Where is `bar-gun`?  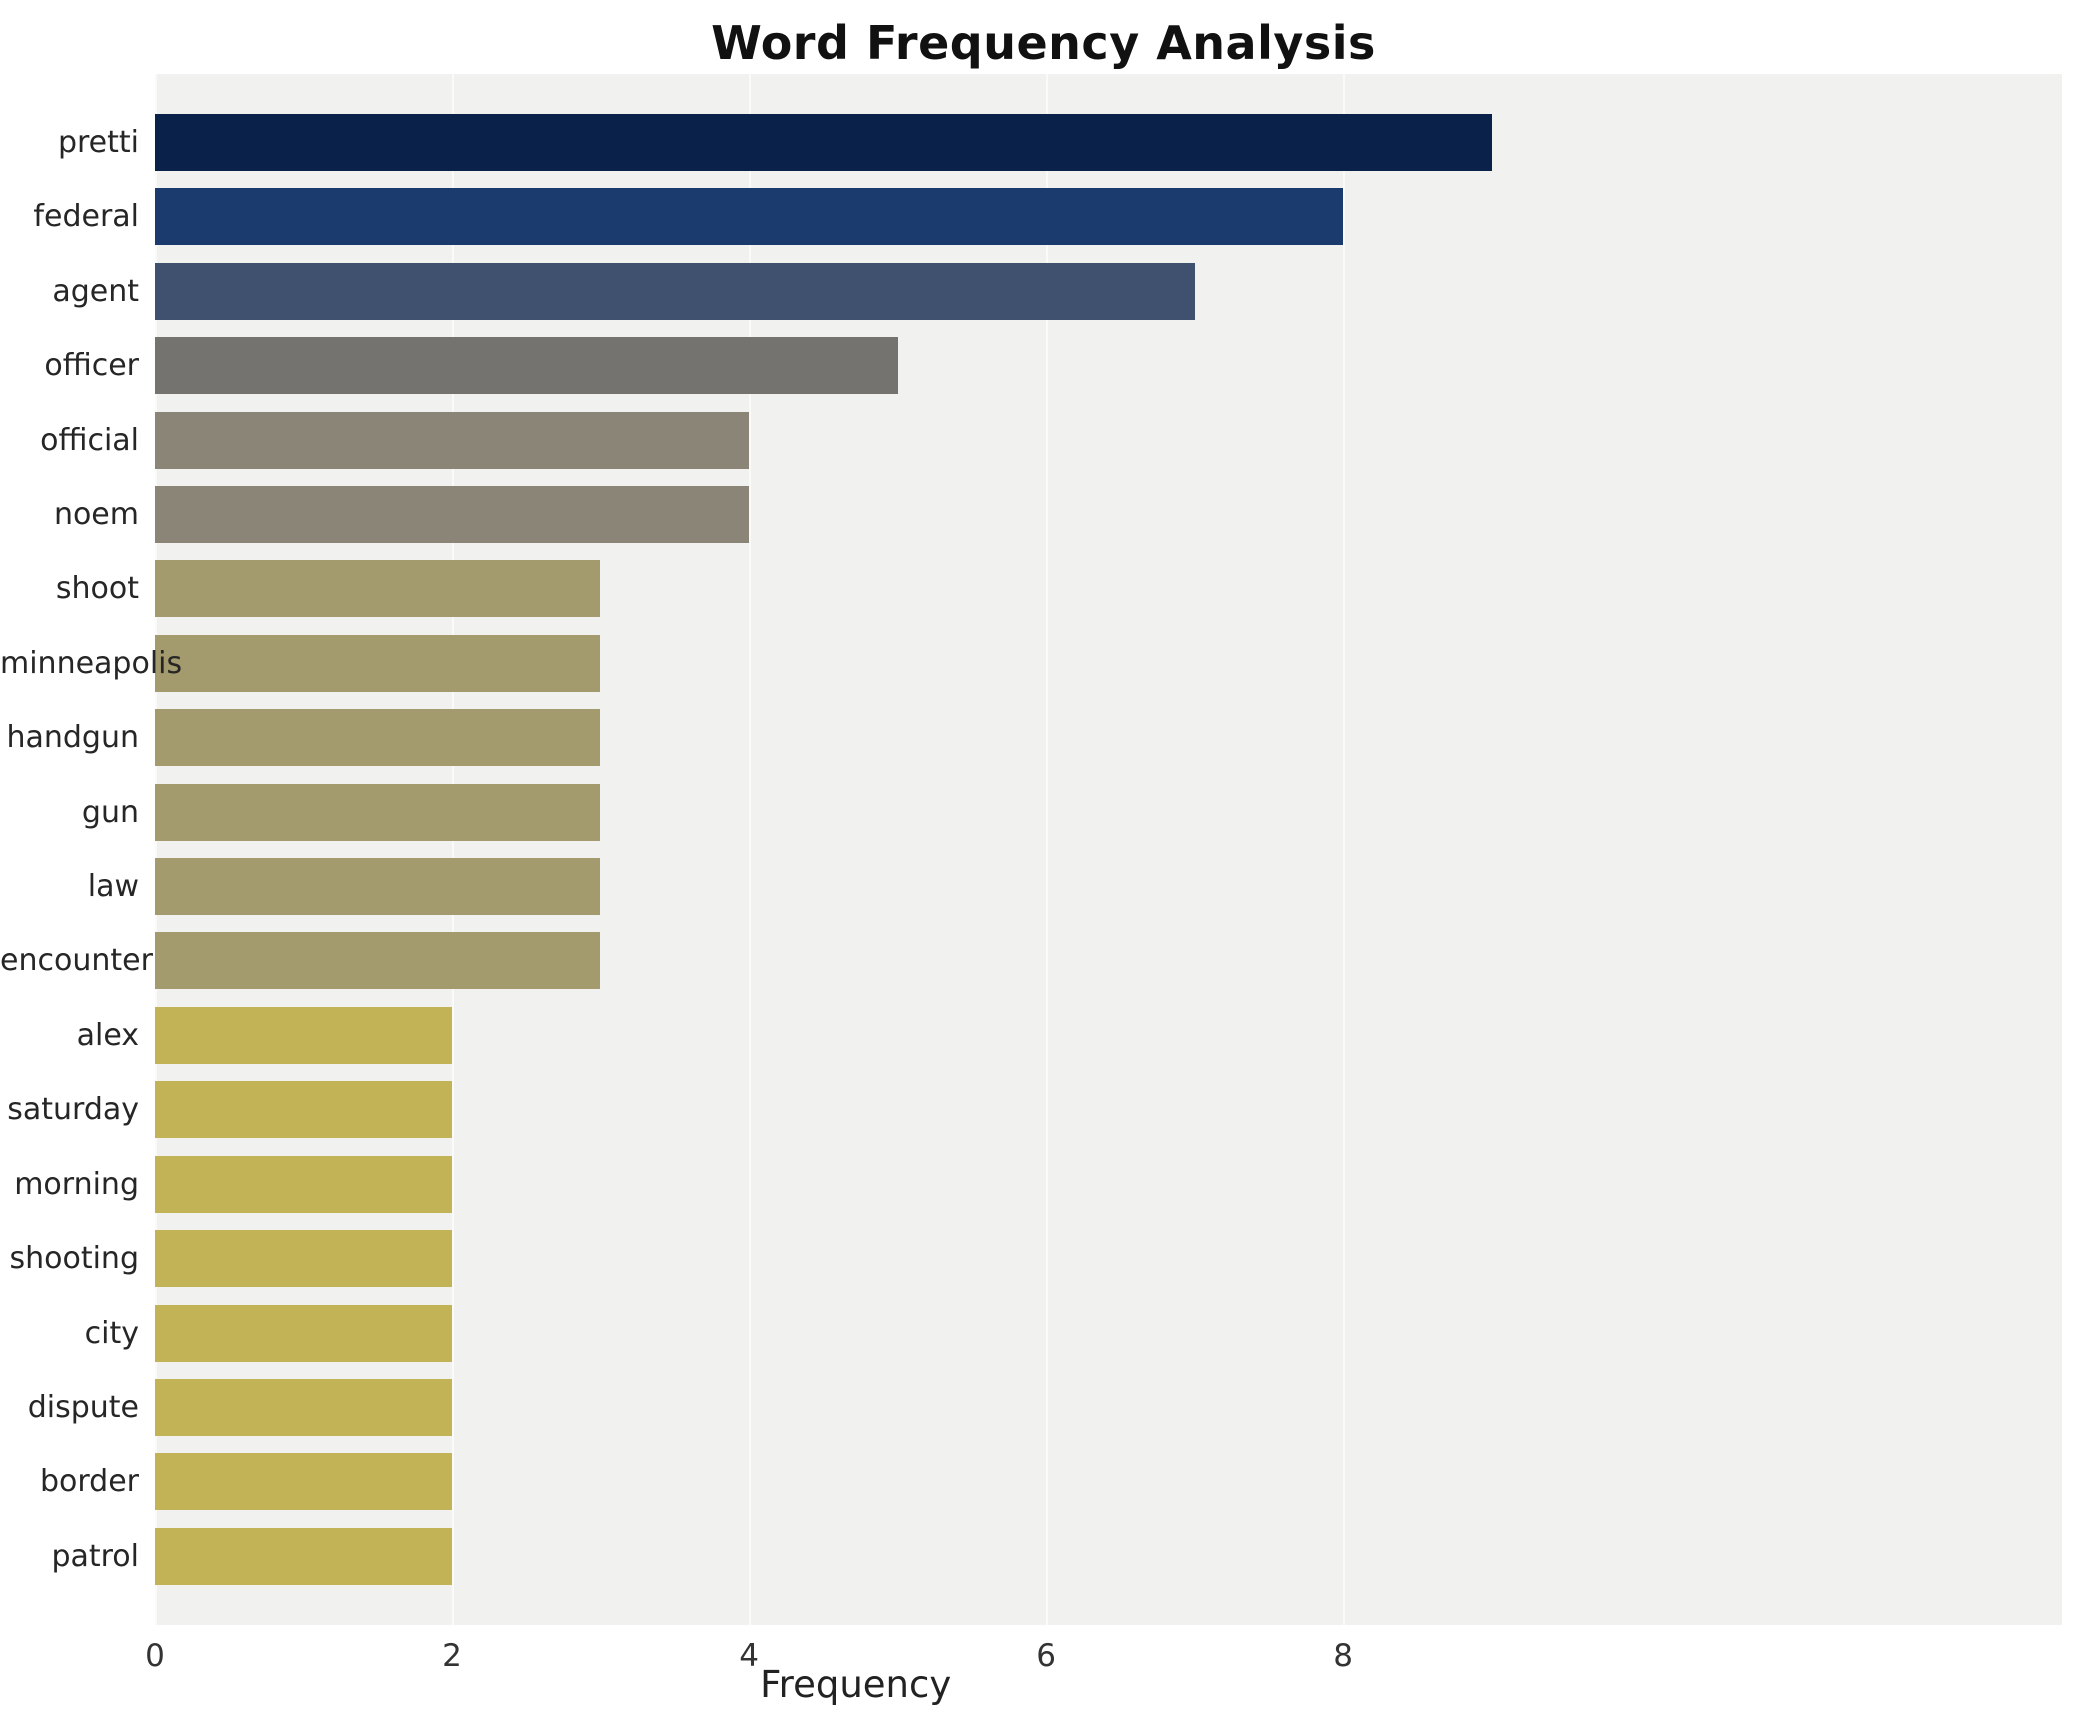
bar-gun is located at coordinates (378, 812).